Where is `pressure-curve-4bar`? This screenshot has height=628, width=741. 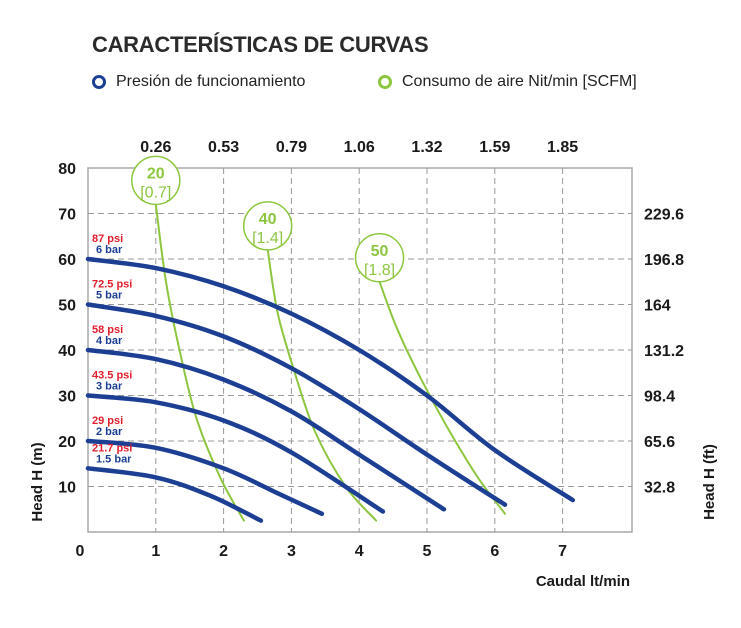 pressure-curve-4bar is located at coordinates (266, 429).